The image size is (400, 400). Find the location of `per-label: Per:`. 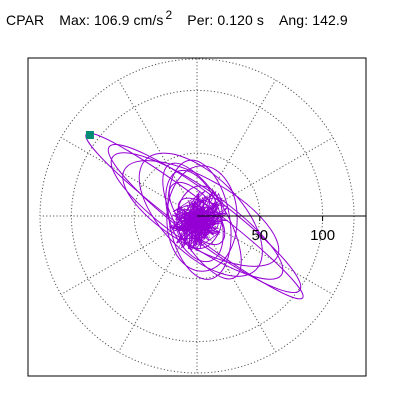

per-label: Per: is located at coordinates (200, 20).